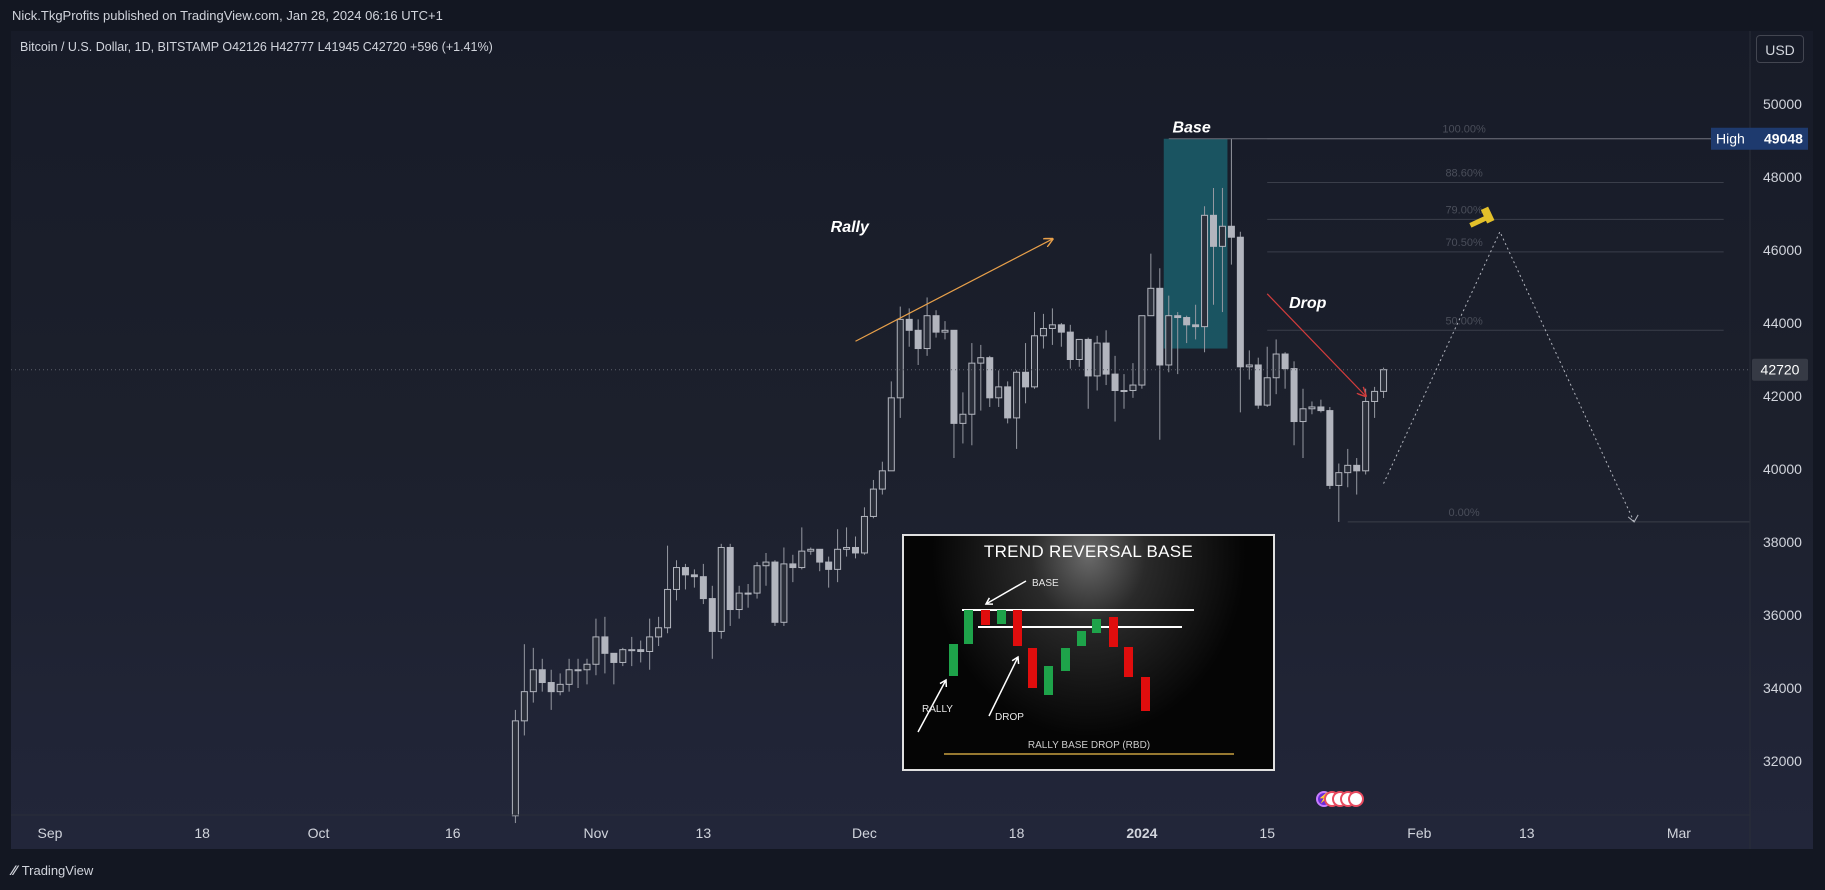 The height and width of the screenshot is (890, 1825). Describe the element at coordinates (1464, 173) in the screenshot. I see `fib-level-label: 88.60%` at that location.